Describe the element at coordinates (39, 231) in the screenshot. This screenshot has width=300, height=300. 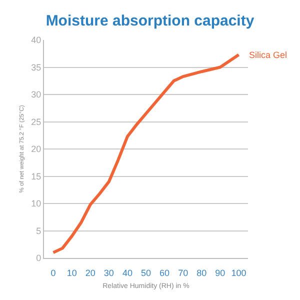
I see `y-tick-label: 5` at that location.